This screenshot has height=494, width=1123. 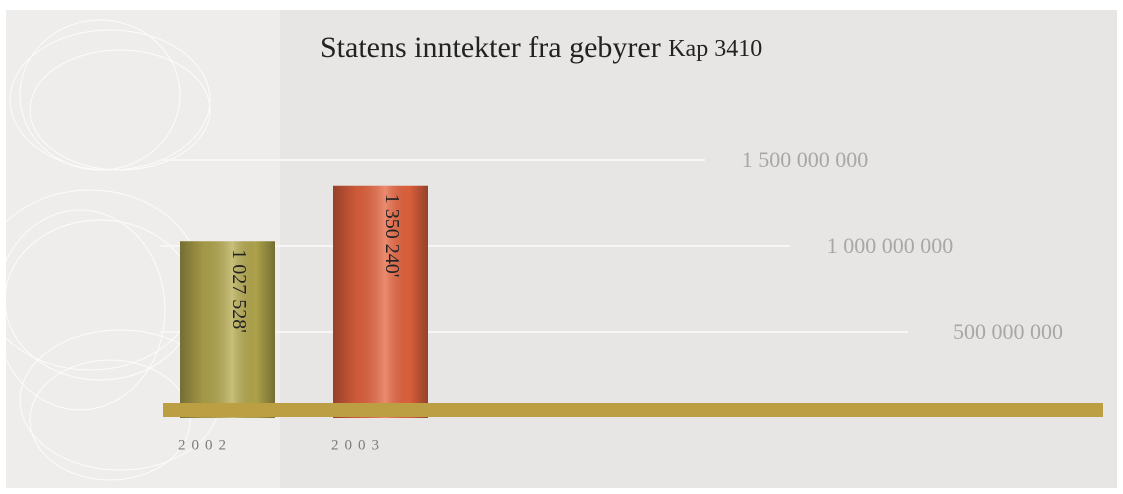 What do you see at coordinates (805, 159) in the screenshot?
I see `y-tick-label: 1 500 000 000` at bounding box center [805, 159].